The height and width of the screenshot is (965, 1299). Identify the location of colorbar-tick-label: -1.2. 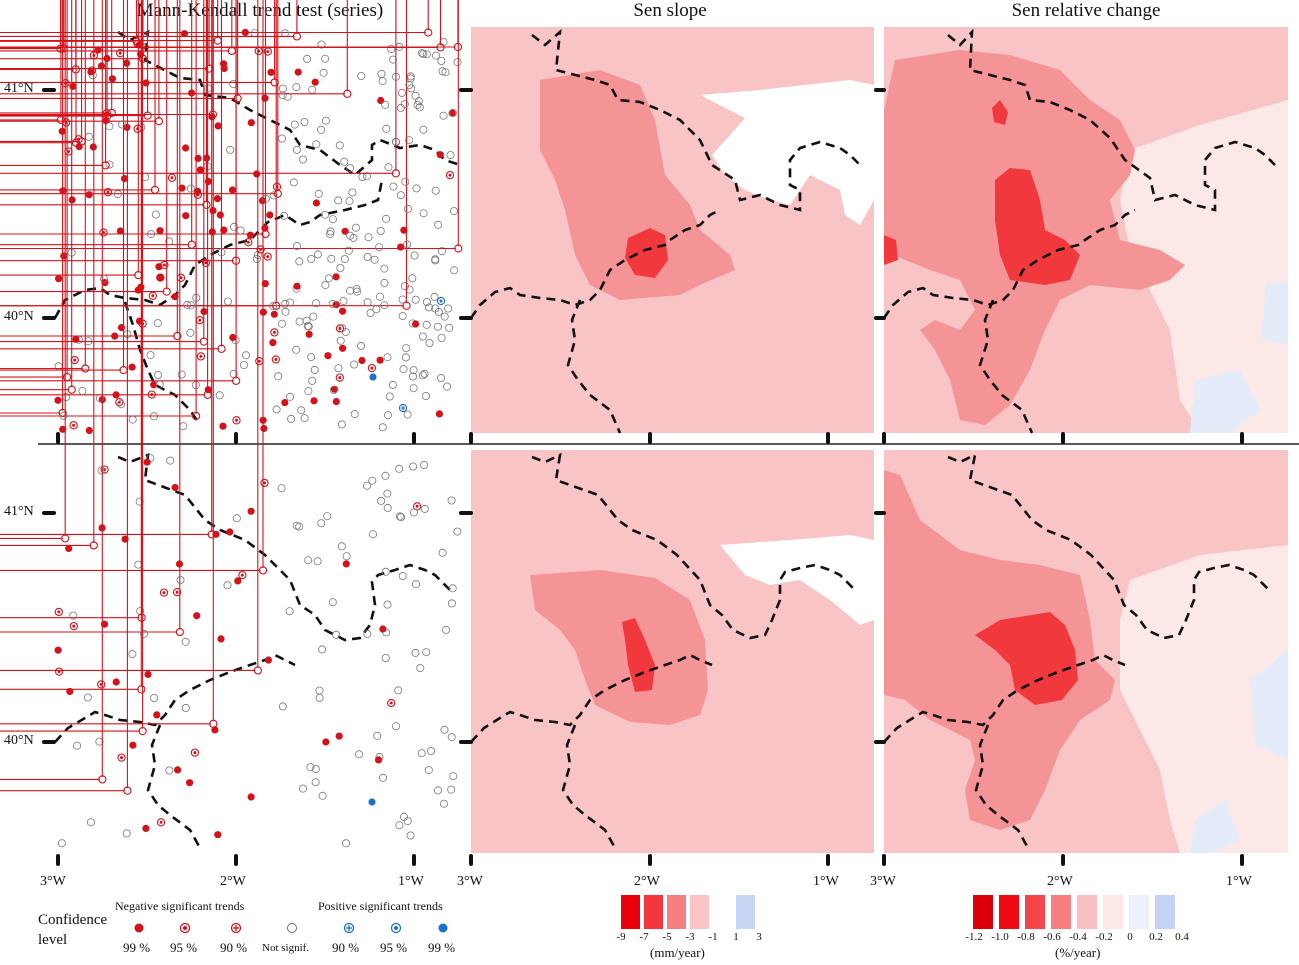
(974, 937).